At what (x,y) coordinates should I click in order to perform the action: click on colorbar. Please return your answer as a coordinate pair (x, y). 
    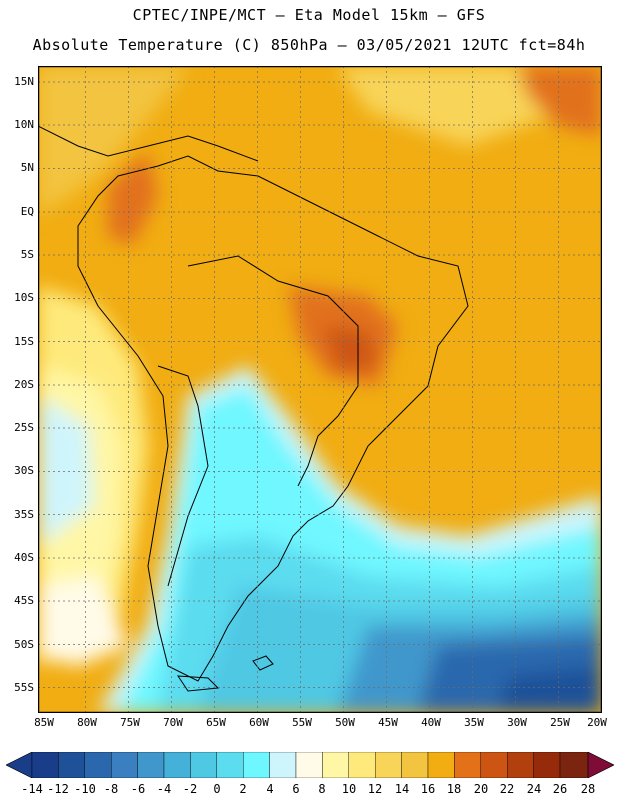
    Looking at the image, I should click on (310, 765).